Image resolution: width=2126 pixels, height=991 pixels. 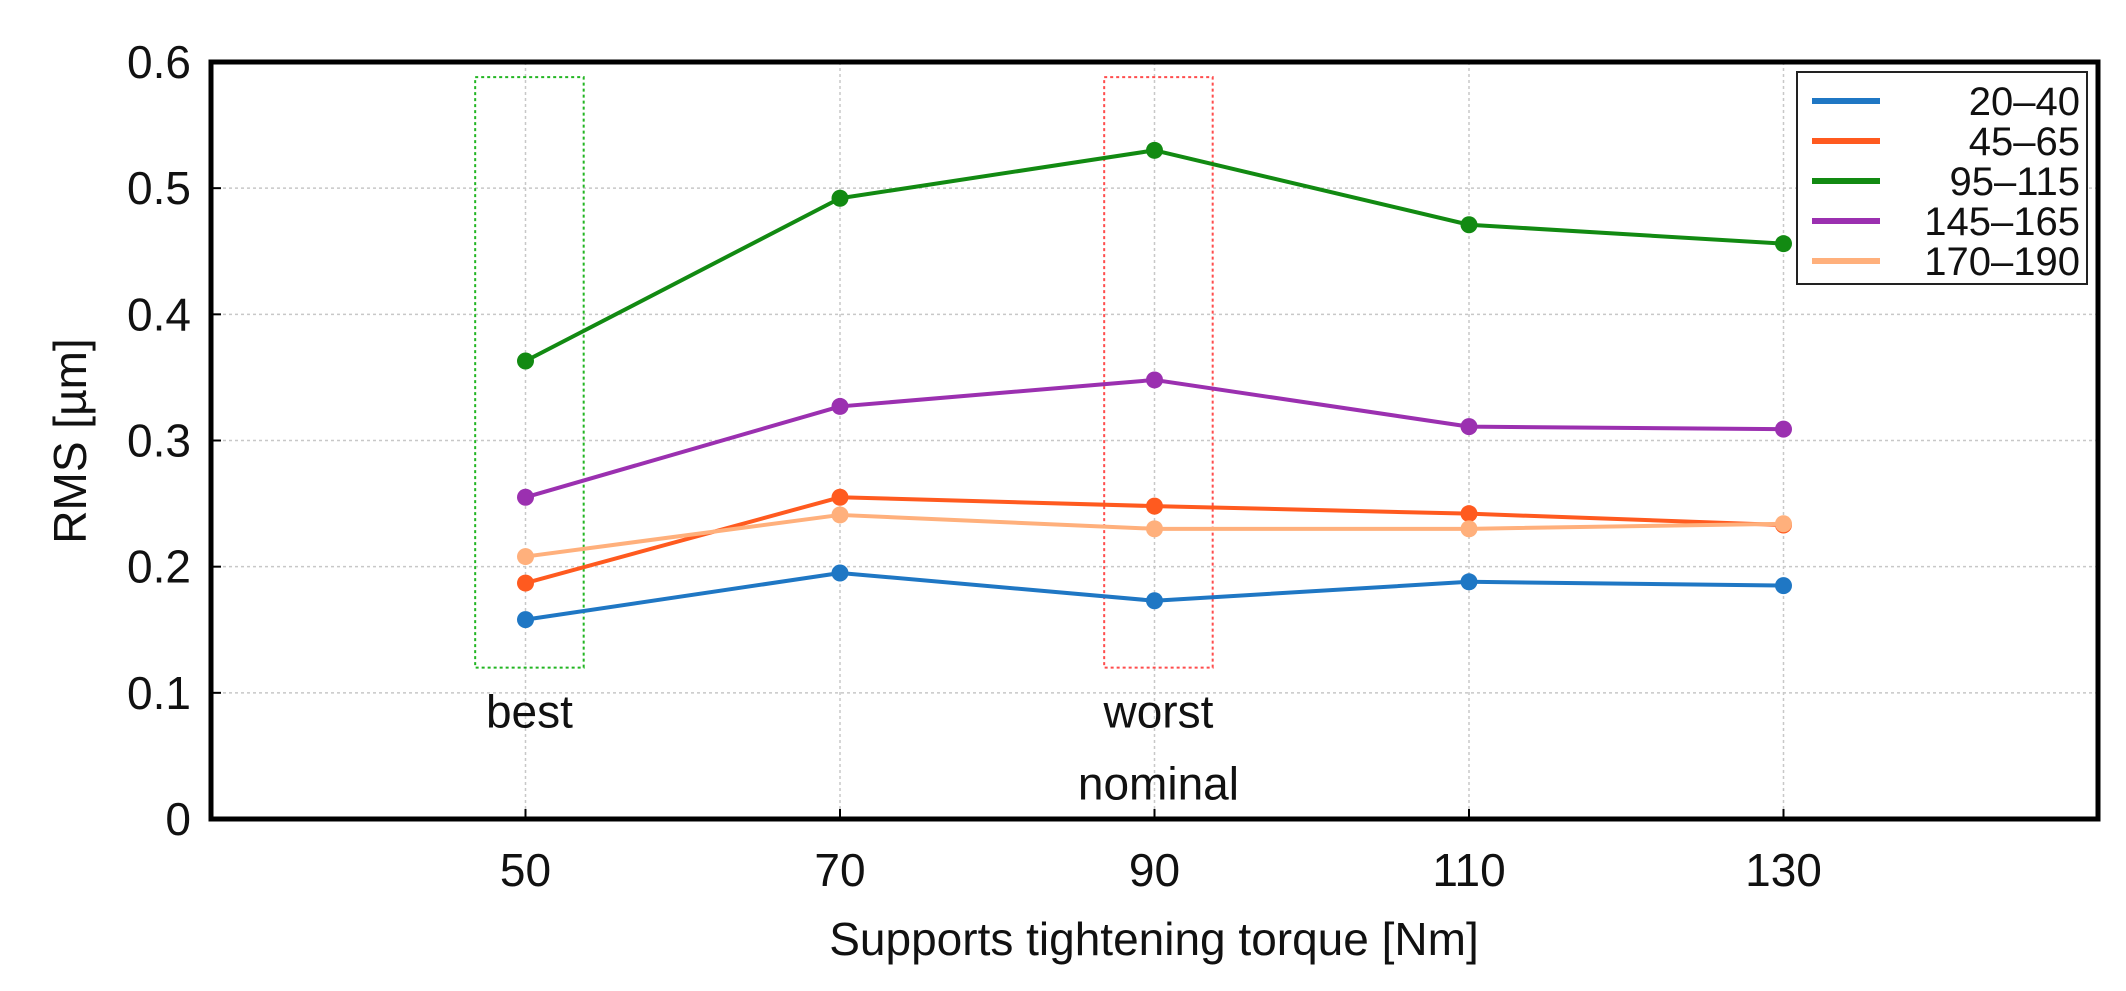 I want to click on legend-label: 45–65, so click(x=2024, y=142).